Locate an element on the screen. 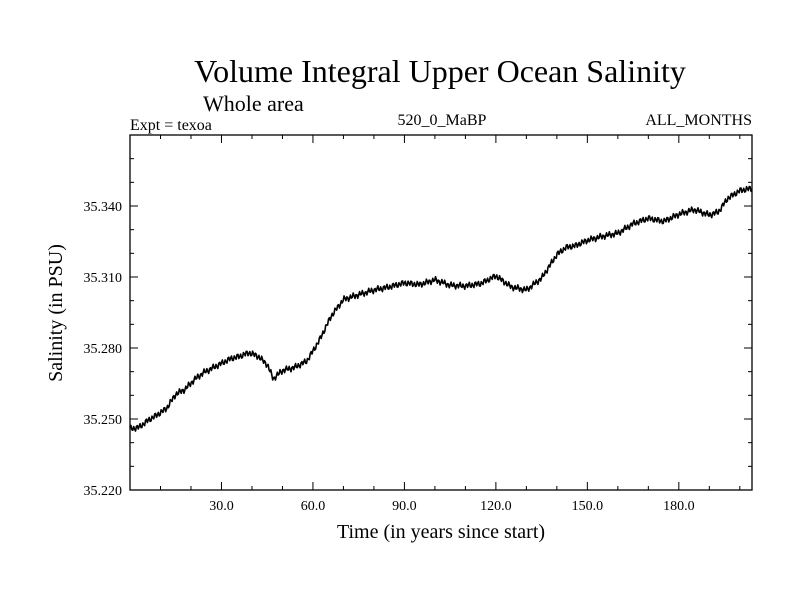  x-tick-label: 180.0 is located at coordinates (679, 506).